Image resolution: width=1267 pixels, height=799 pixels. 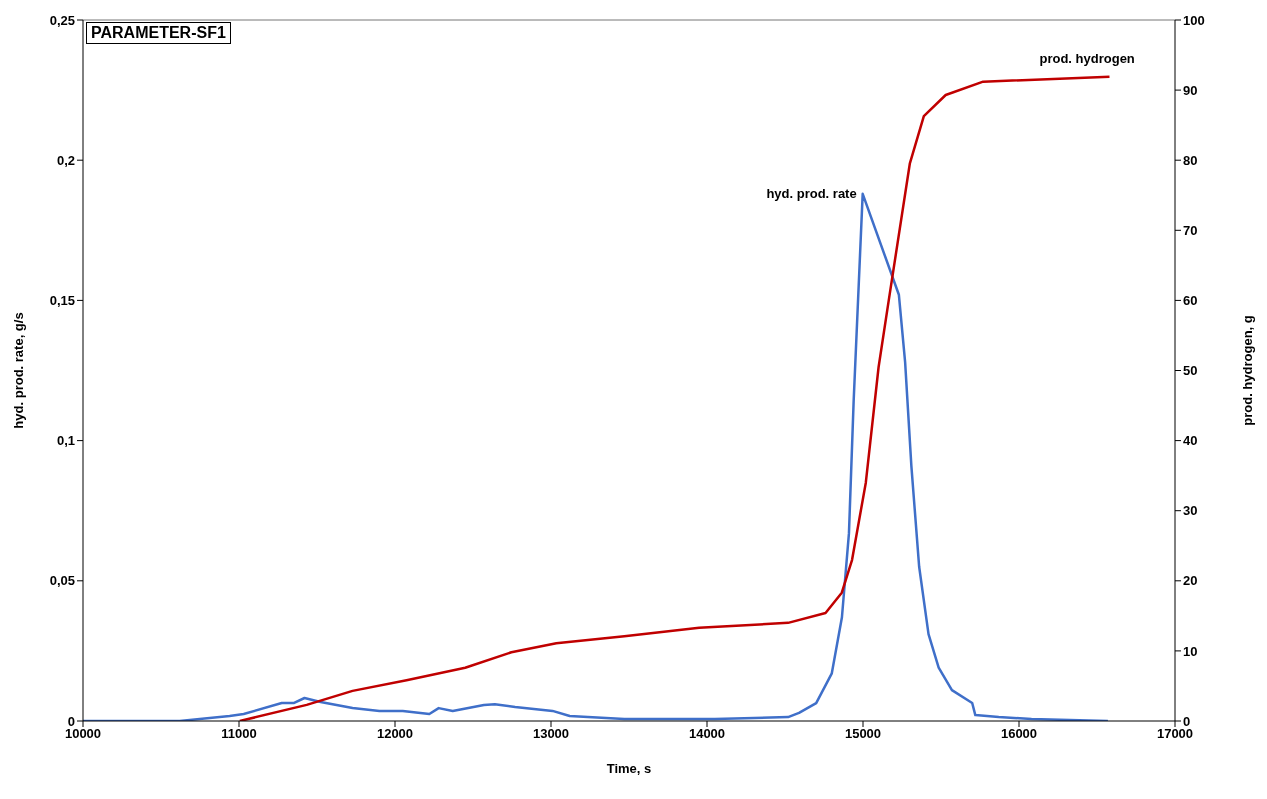 What do you see at coordinates (1190, 371) in the screenshot?
I see `y2-tick-label: 50` at bounding box center [1190, 371].